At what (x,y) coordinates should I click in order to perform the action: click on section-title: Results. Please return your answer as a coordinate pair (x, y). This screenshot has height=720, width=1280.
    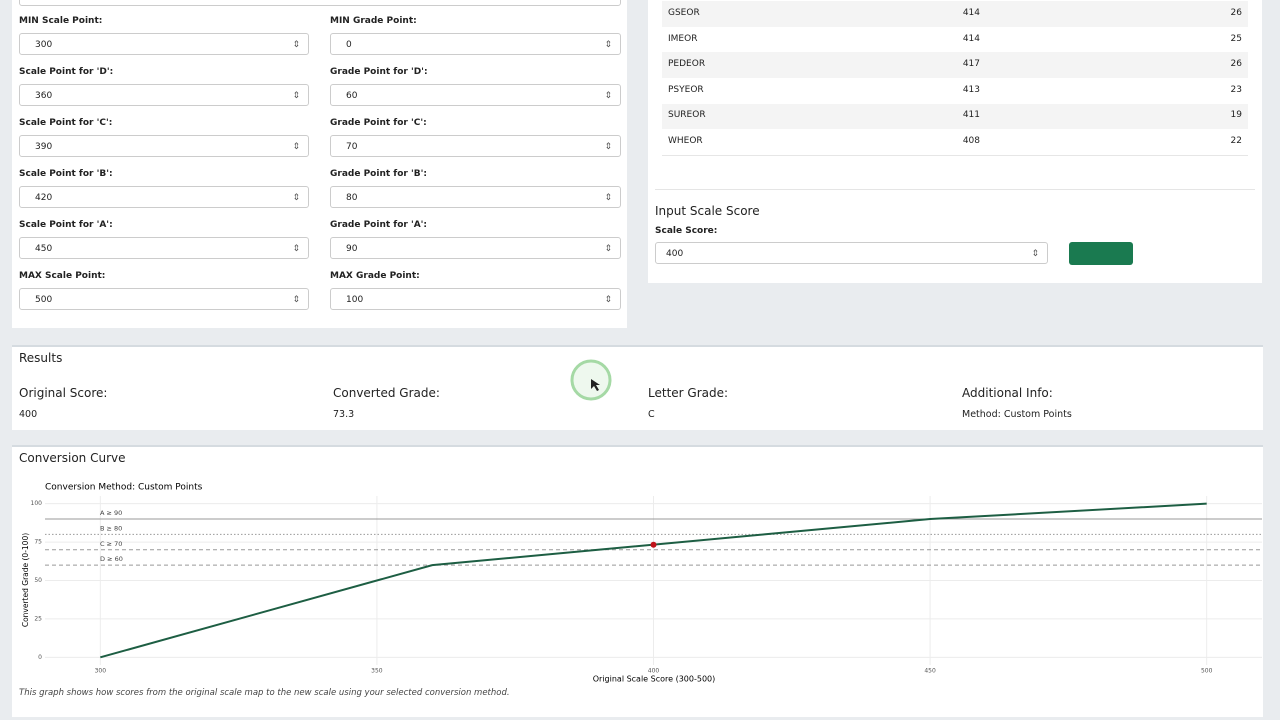
    Looking at the image, I should click on (41, 358).